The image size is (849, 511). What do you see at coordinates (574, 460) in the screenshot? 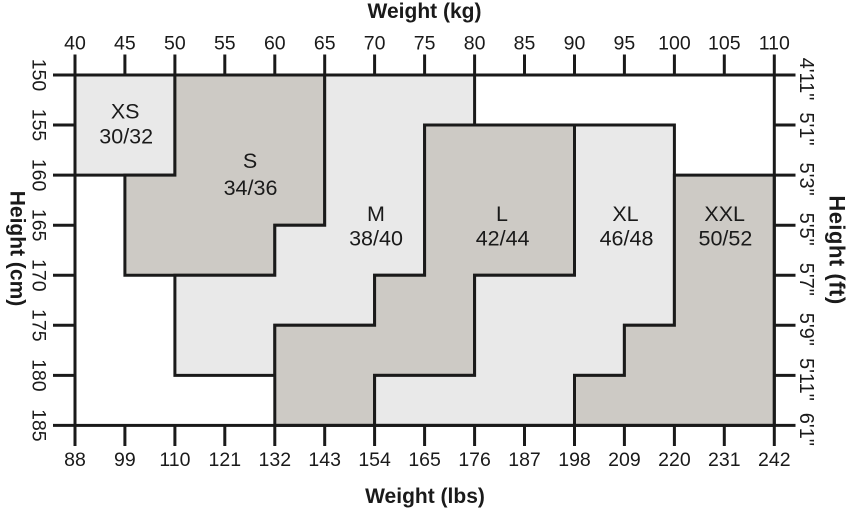
I see `svg-text: 198` at bounding box center [574, 460].